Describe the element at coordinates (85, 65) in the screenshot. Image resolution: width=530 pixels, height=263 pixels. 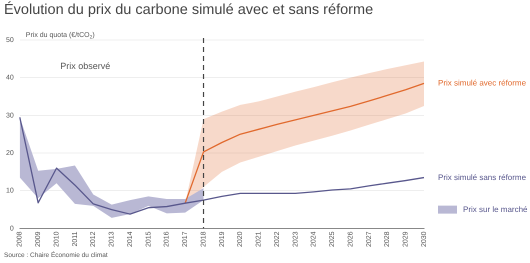
I see `annotation: Prix observé` at that location.